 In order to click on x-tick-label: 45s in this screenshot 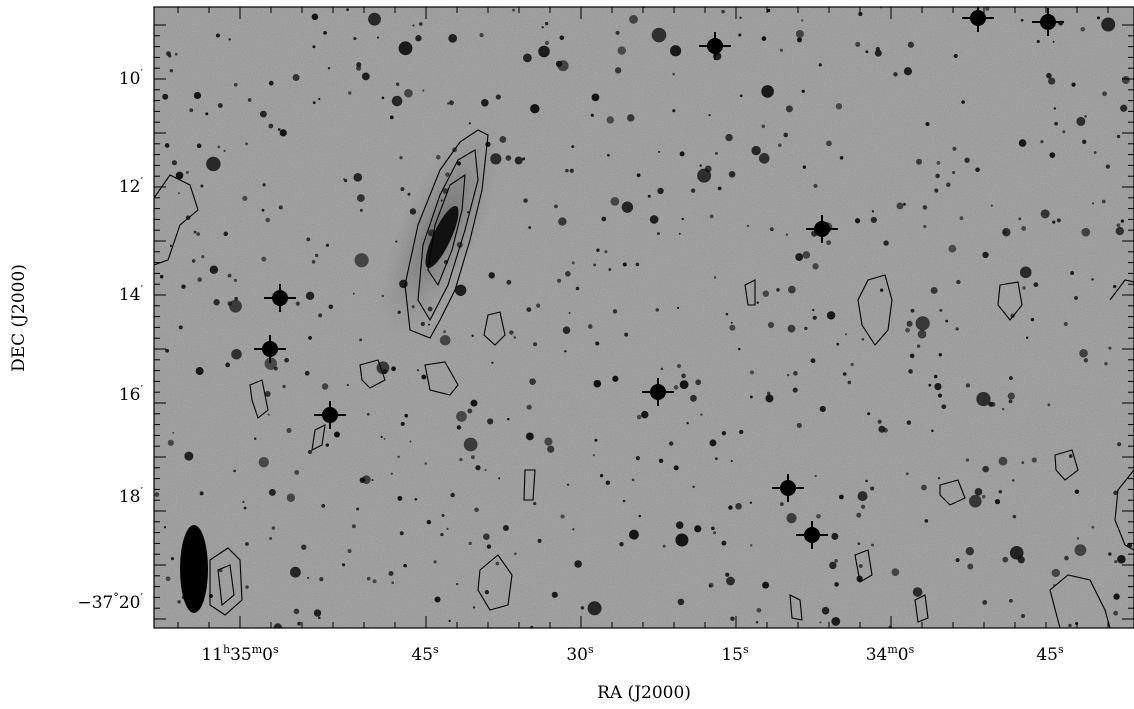, I will do `click(425, 654)`.